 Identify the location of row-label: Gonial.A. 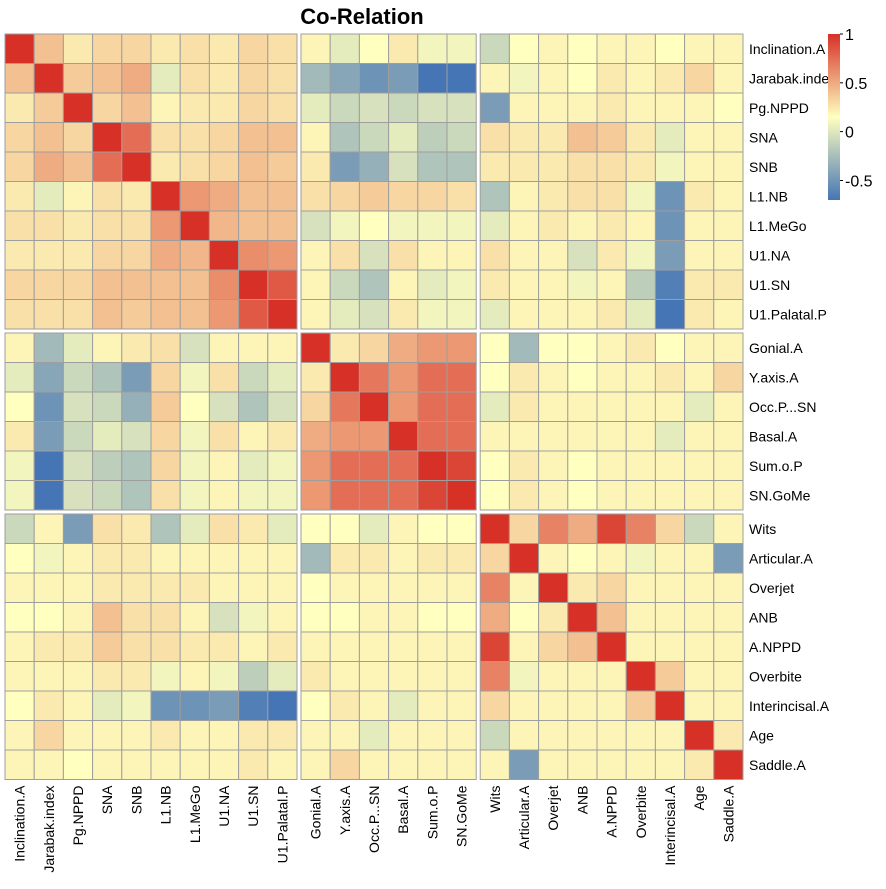
(776, 348).